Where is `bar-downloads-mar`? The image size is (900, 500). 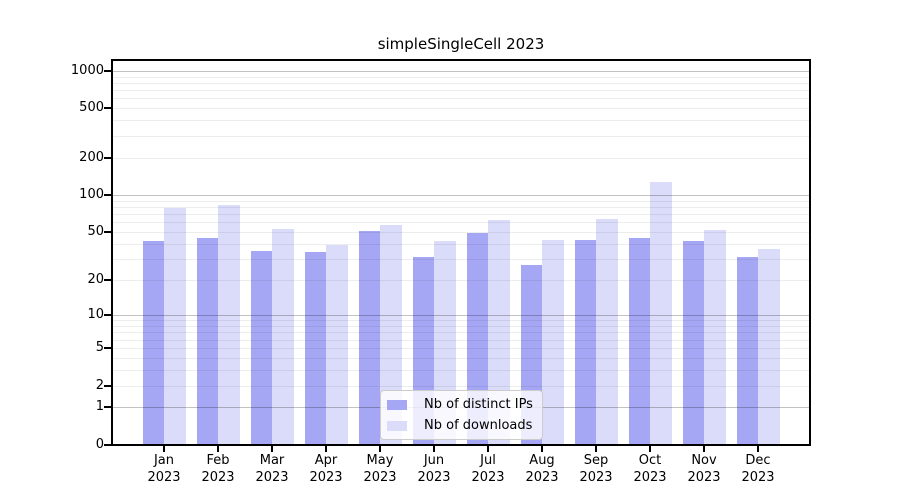 bar-downloads-mar is located at coordinates (283, 336).